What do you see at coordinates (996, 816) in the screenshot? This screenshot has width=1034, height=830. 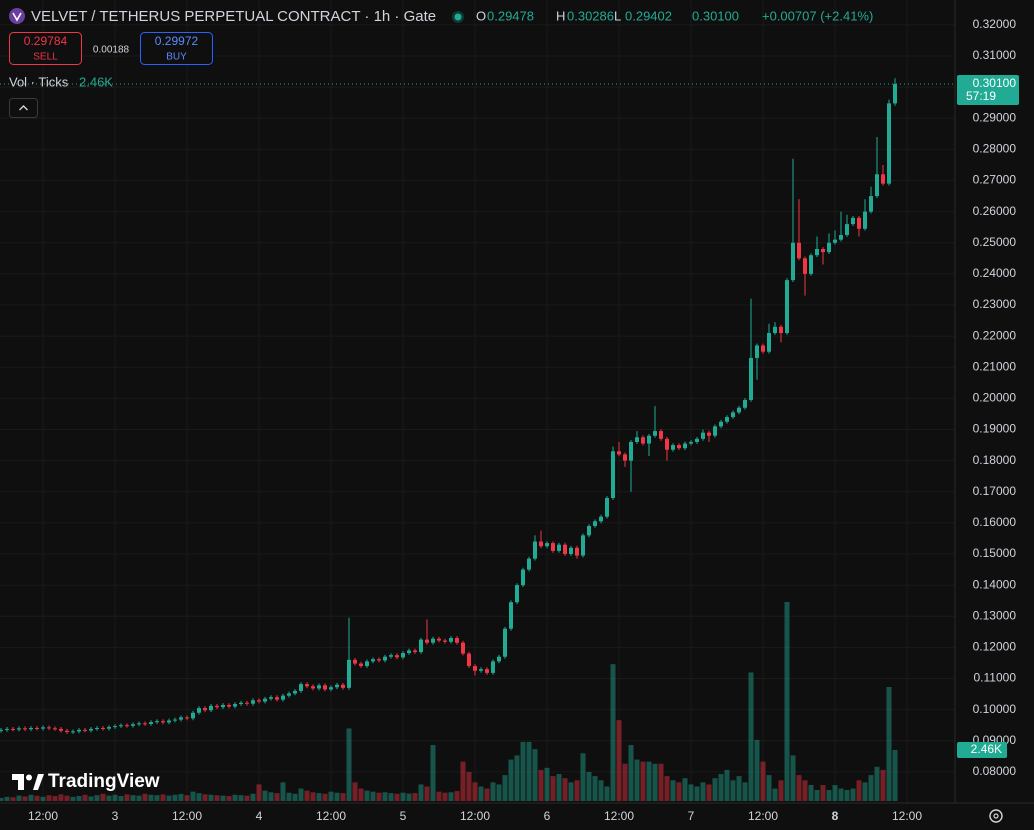 I see `settings-icon` at bounding box center [996, 816].